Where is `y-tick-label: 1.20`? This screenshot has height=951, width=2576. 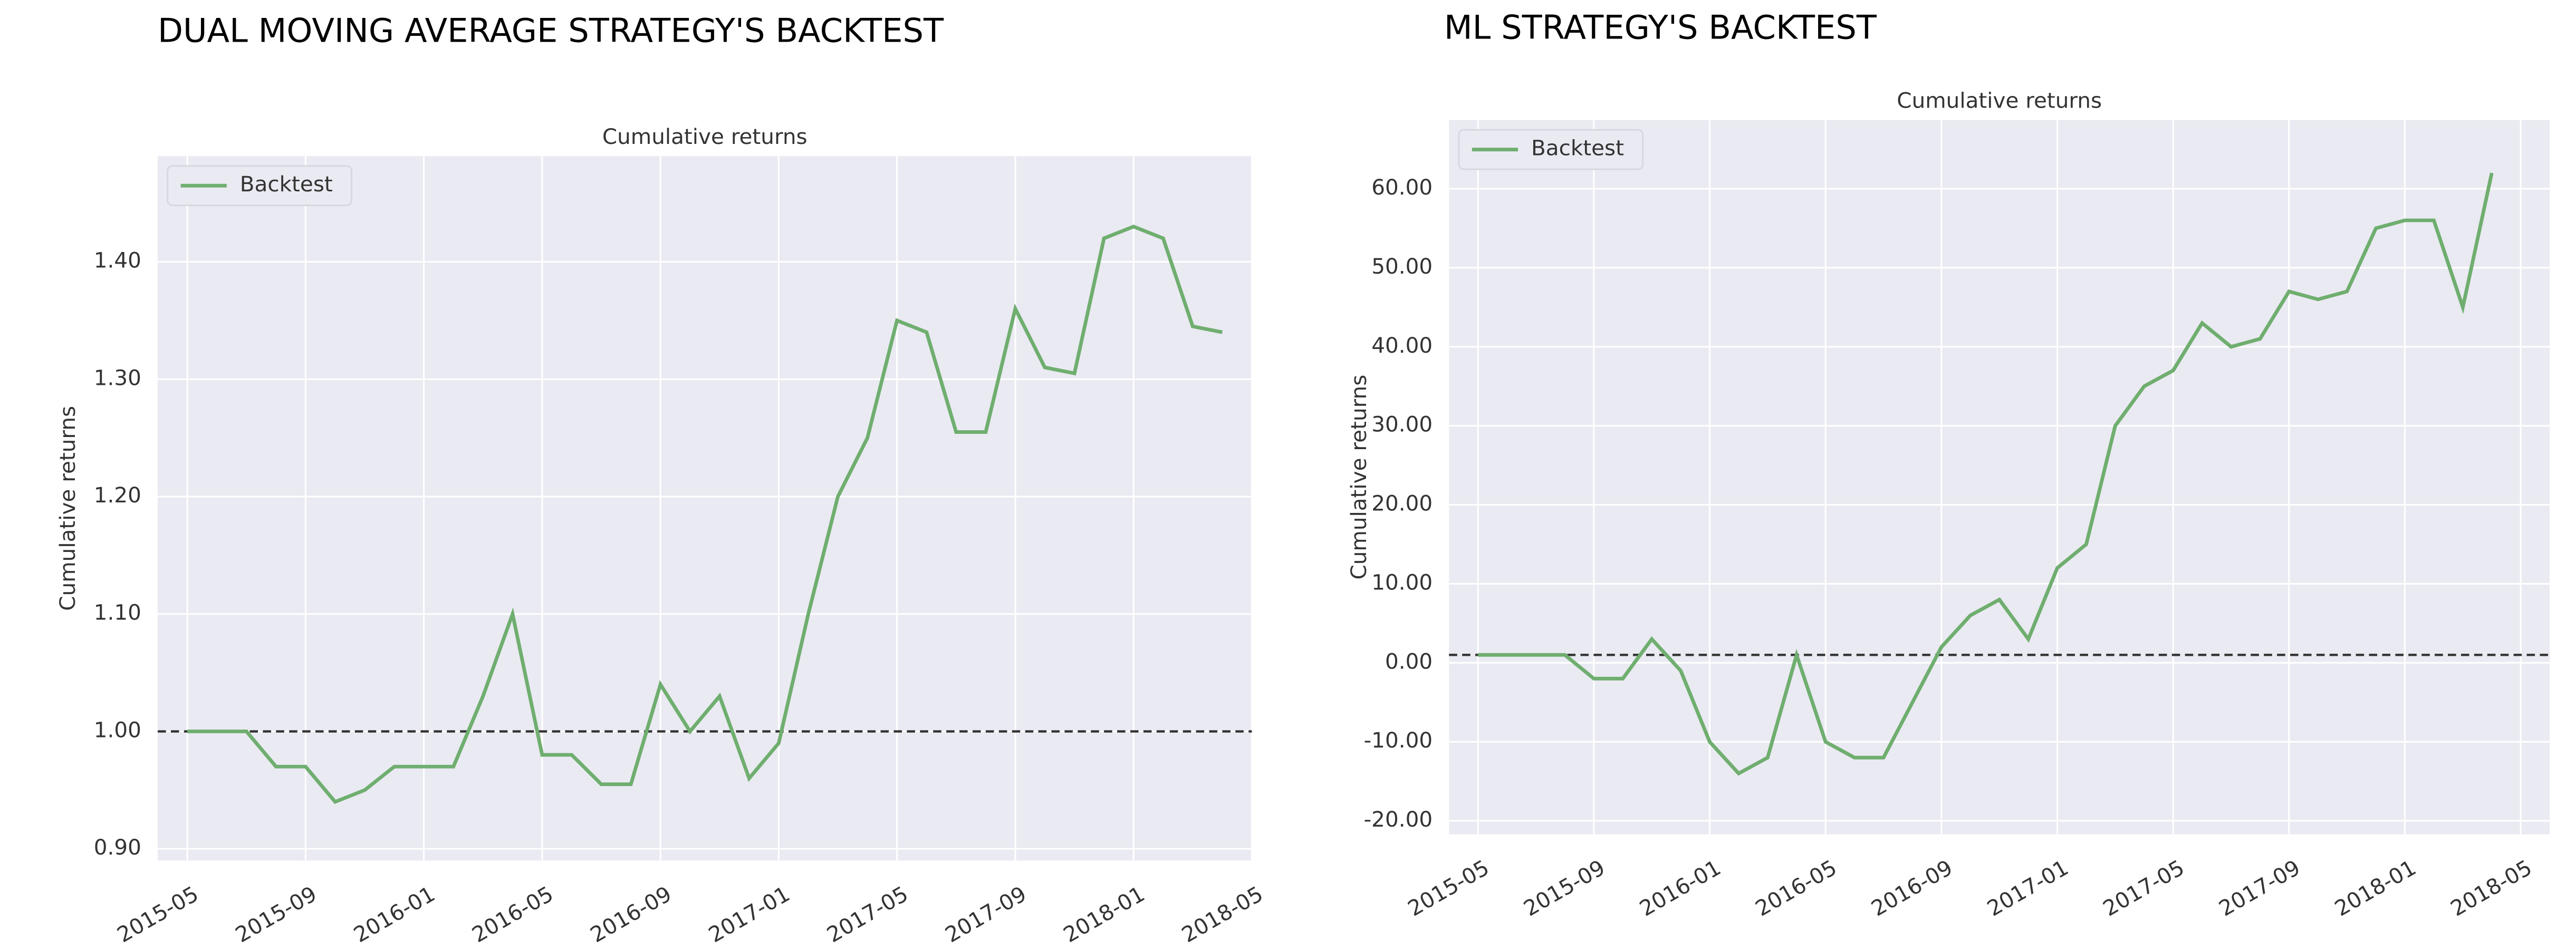 y-tick-label: 1.20 is located at coordinates (118, 495).